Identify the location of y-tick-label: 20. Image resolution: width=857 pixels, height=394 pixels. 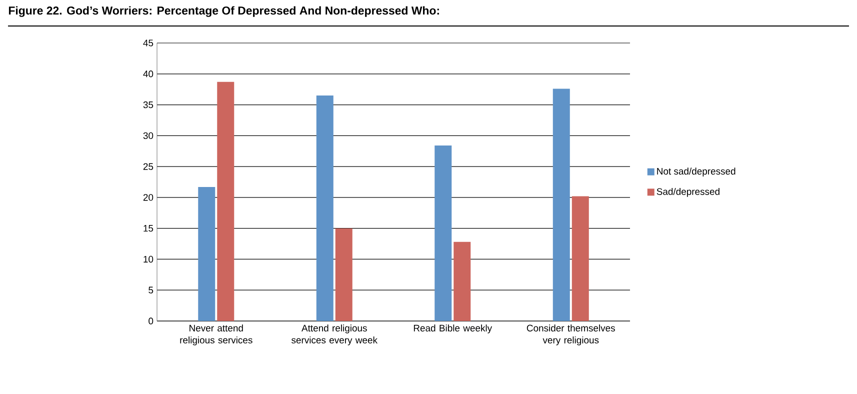
(148, 197).